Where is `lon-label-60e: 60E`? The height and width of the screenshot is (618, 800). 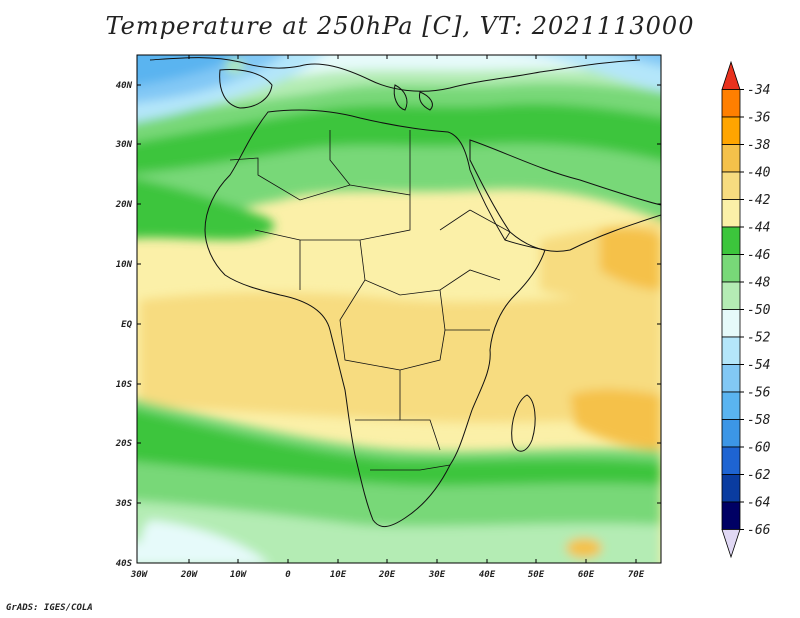 lon-label-60e: 60E is located at coordinates (586, 575).